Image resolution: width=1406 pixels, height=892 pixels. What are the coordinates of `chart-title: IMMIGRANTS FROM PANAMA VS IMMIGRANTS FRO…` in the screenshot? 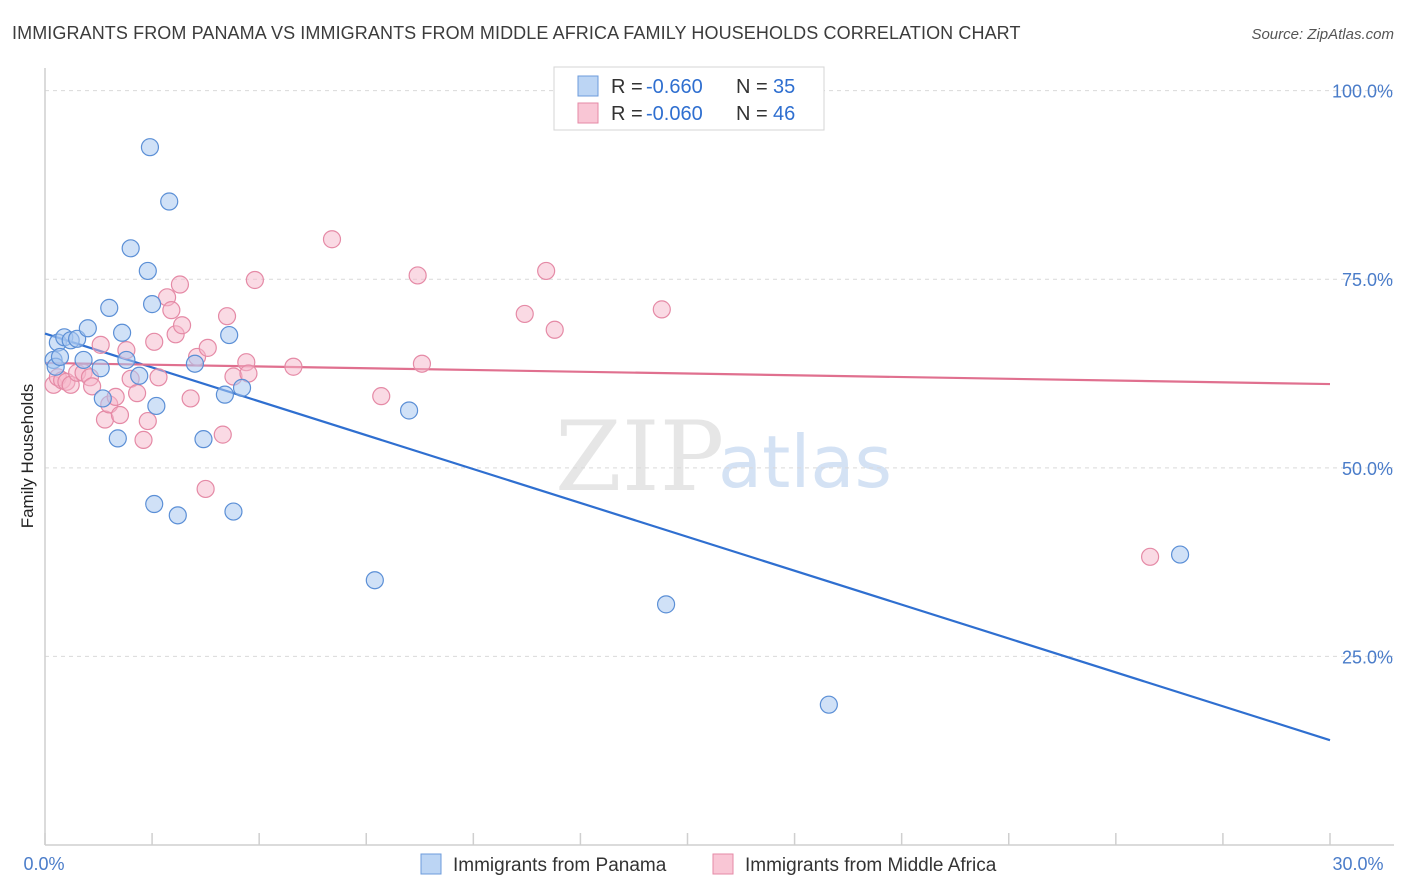 It's located at (516, 33).